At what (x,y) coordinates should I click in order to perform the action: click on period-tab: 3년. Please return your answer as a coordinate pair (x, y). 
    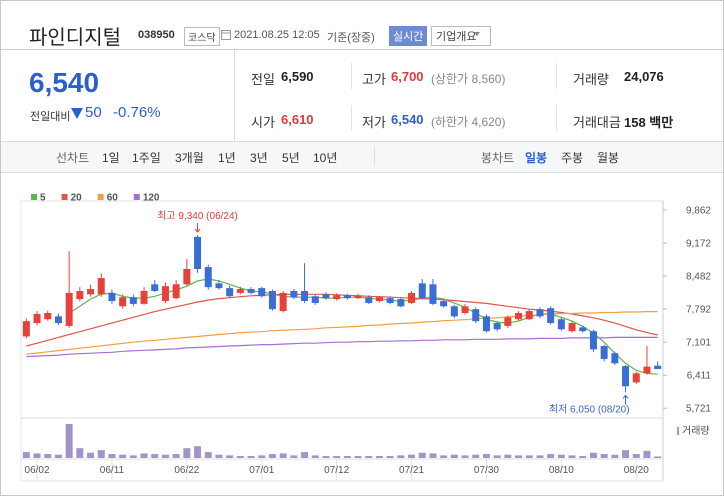
    Looking at the image, I should click on (259, 158).